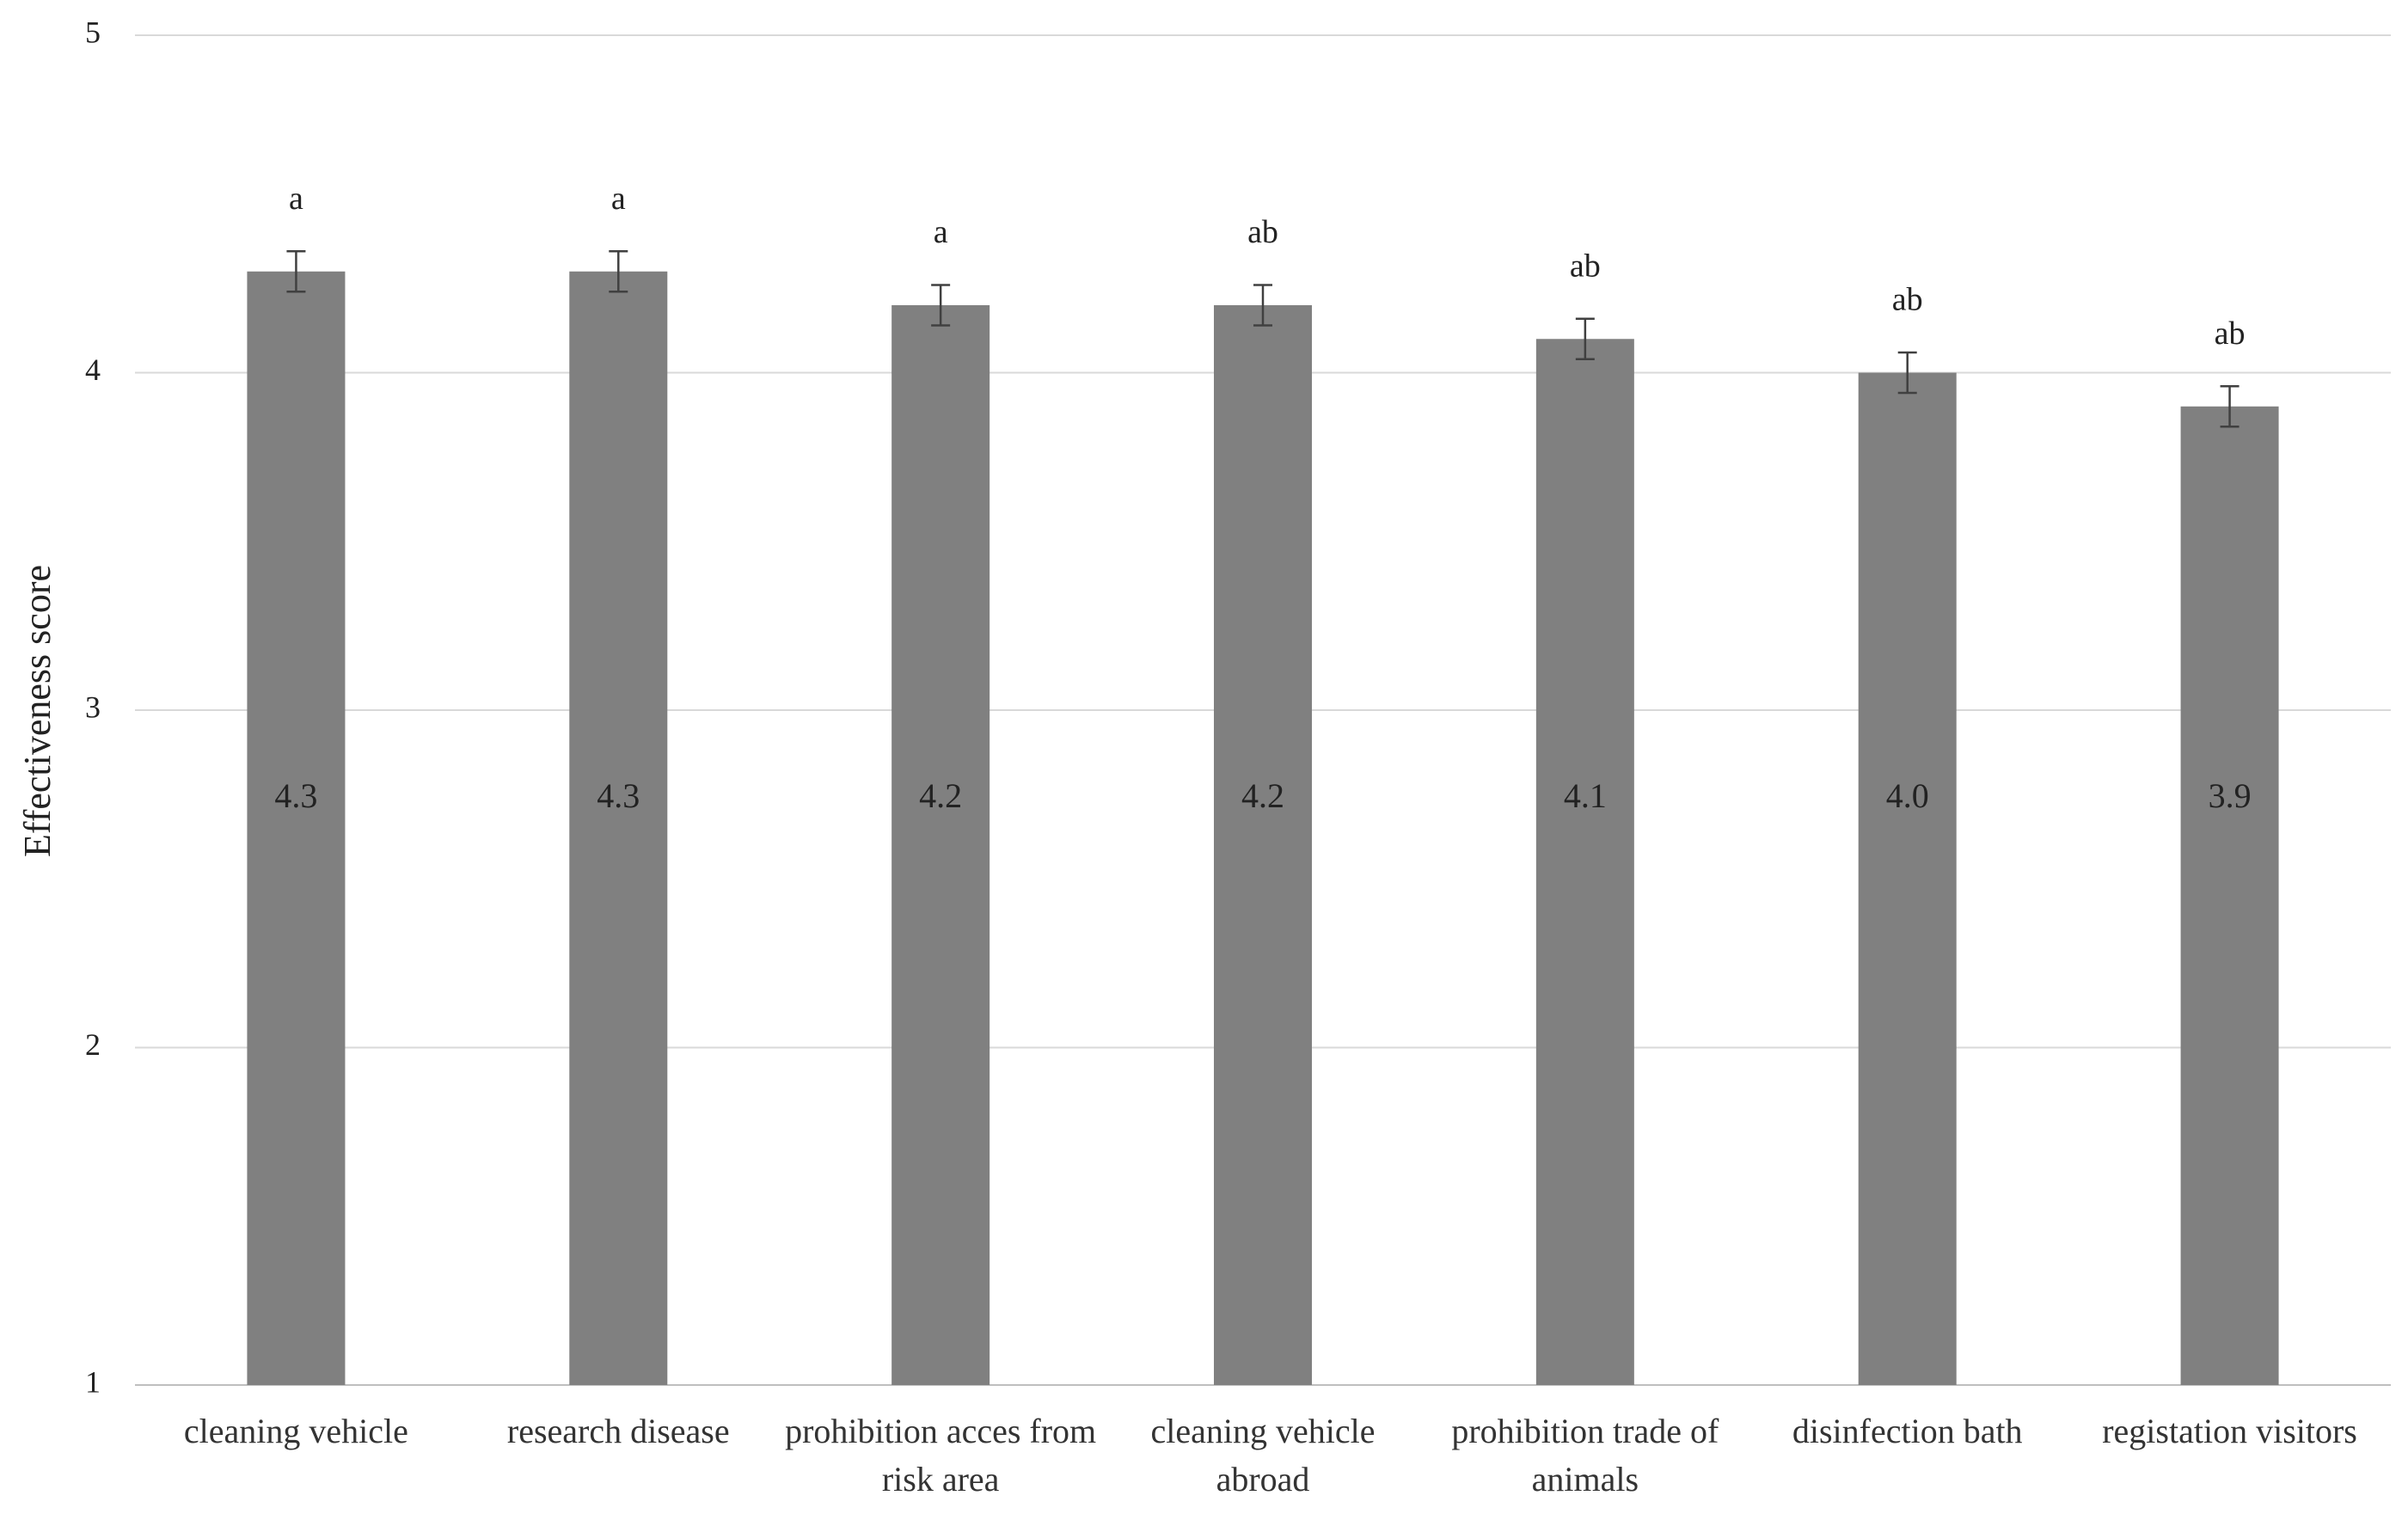 Image resolution: width=2408 pixels, height=1520 pixels. Describe the element at coordinates (2229, 1431) in the screenshot. I see `x-tick-label: registation visitors` at that location.